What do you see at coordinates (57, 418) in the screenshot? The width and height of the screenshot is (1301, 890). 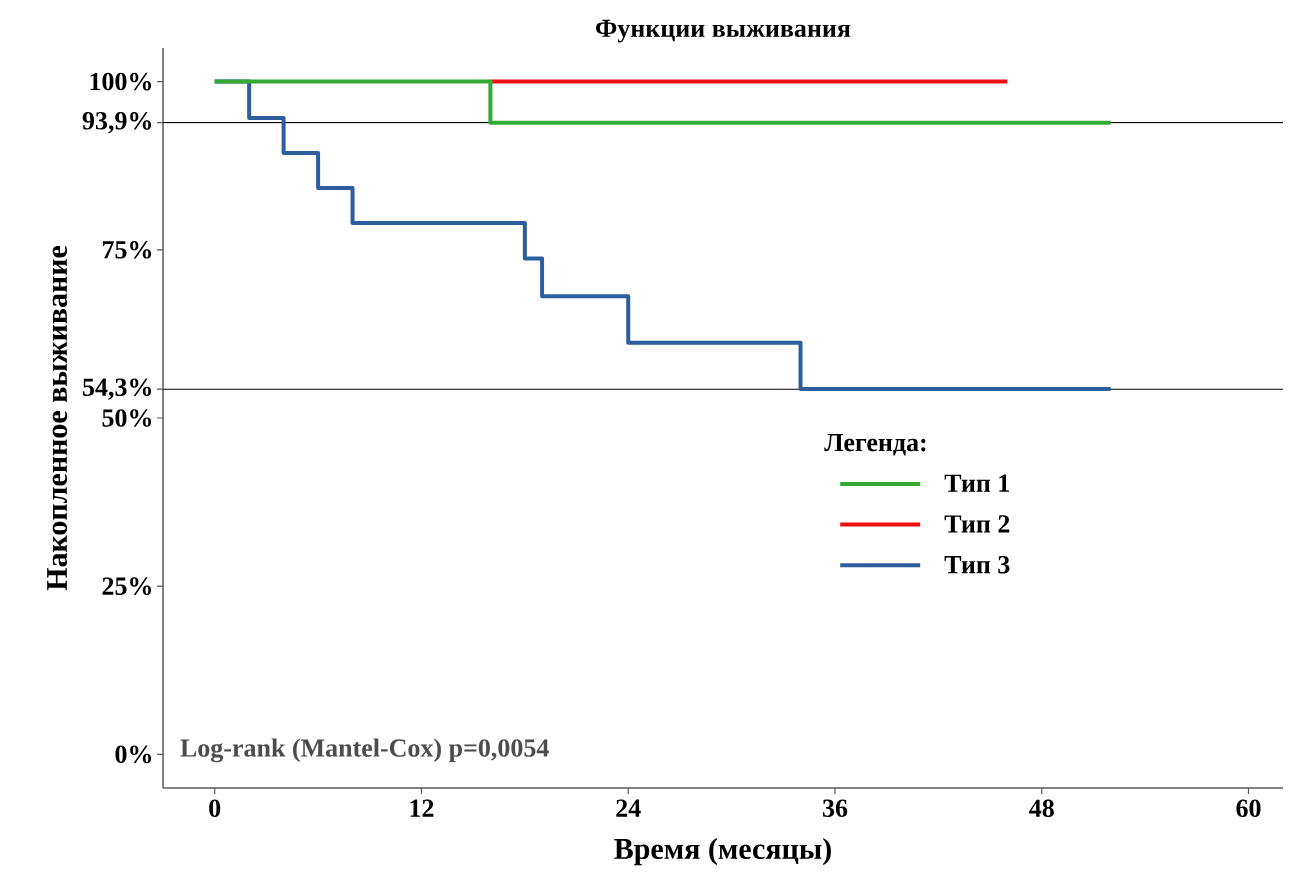 I see `y-axis-title: Накопленное выживание` at bounding box center [57, 418].